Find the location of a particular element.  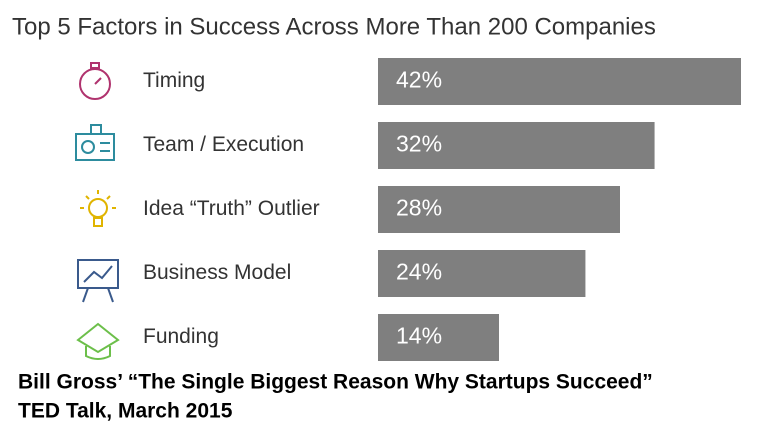

value-label: 28% is located at coordinates (419, 208).